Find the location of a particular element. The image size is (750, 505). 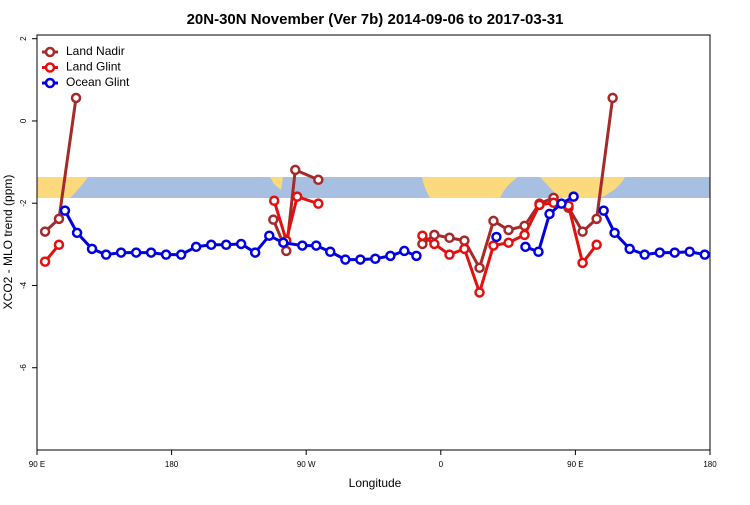

y-tick-label: 0 is located at coordinates (23, 120).